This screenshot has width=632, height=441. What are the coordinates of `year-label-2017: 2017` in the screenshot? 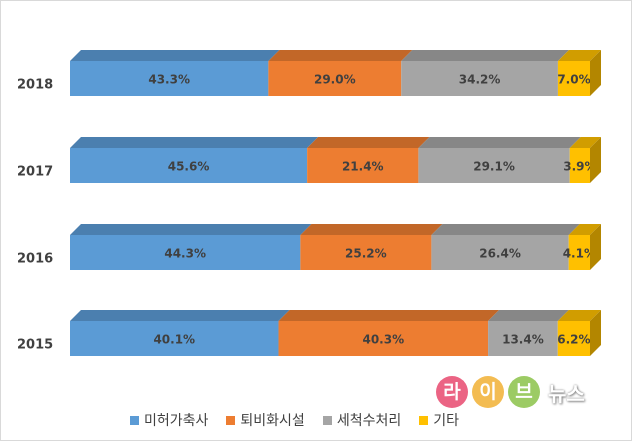 It's located at (35, 172).